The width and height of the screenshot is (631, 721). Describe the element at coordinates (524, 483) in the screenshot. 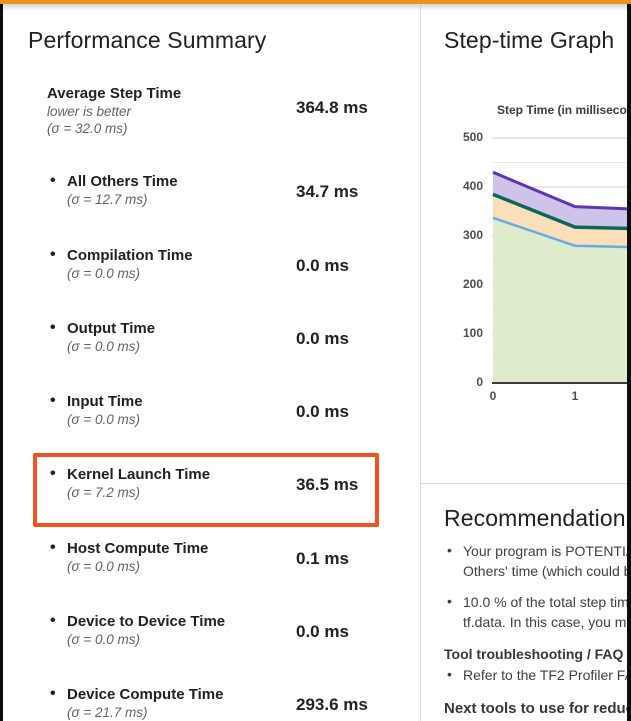

I see `horizontal-card-divider` at that location.